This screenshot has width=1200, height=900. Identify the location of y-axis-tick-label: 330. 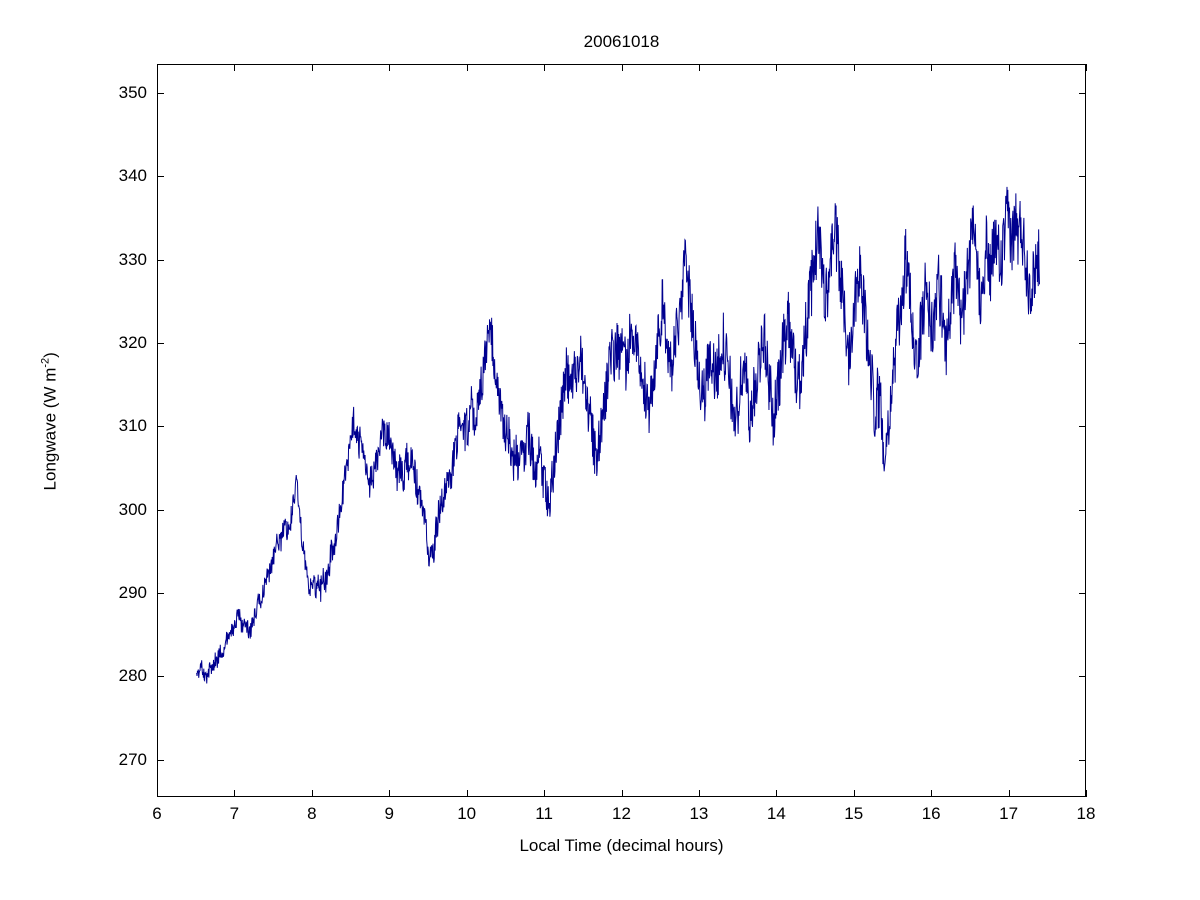
(132, 259).